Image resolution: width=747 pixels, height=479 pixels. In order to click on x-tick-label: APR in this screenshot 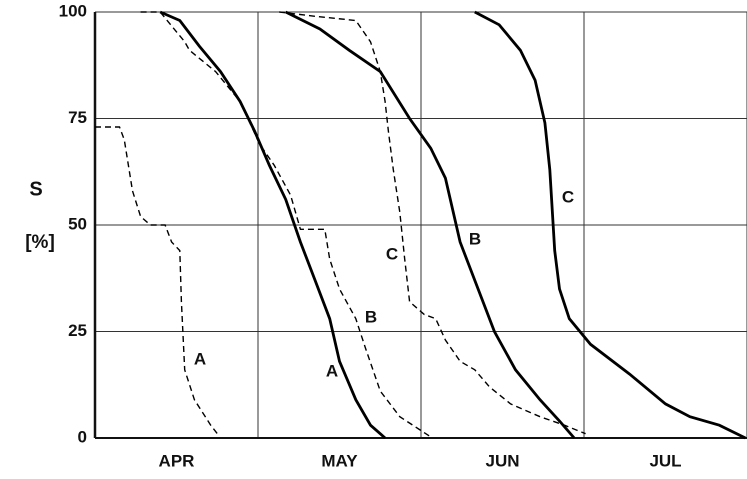, I will do `click(177, 460)`.